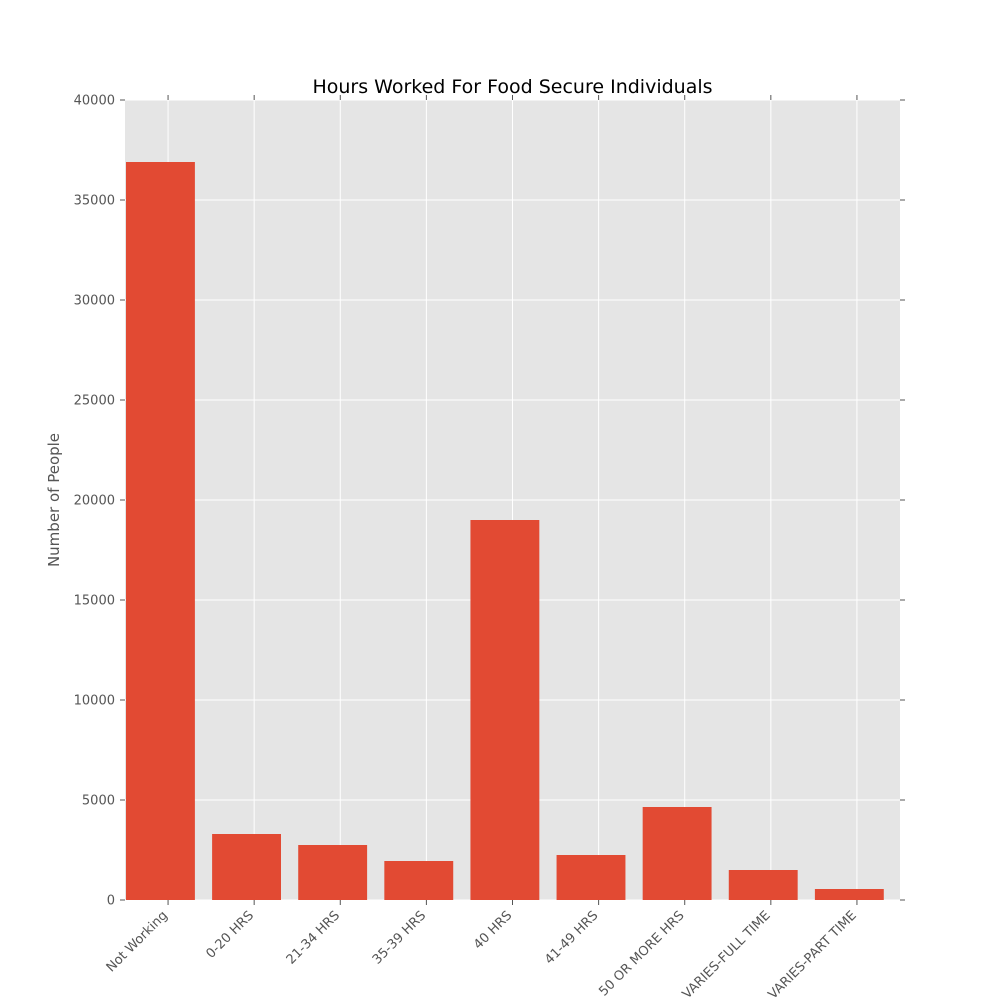 The width and height of the screenshot is (1000, 1000). I want to click on bar-21-34-hrs, so click(333, 872).